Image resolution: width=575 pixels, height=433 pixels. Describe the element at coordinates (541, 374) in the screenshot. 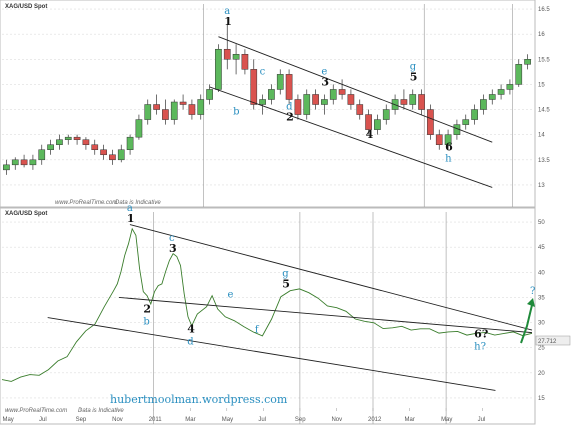

I see `lower-y-tick-label: 20` at that location.